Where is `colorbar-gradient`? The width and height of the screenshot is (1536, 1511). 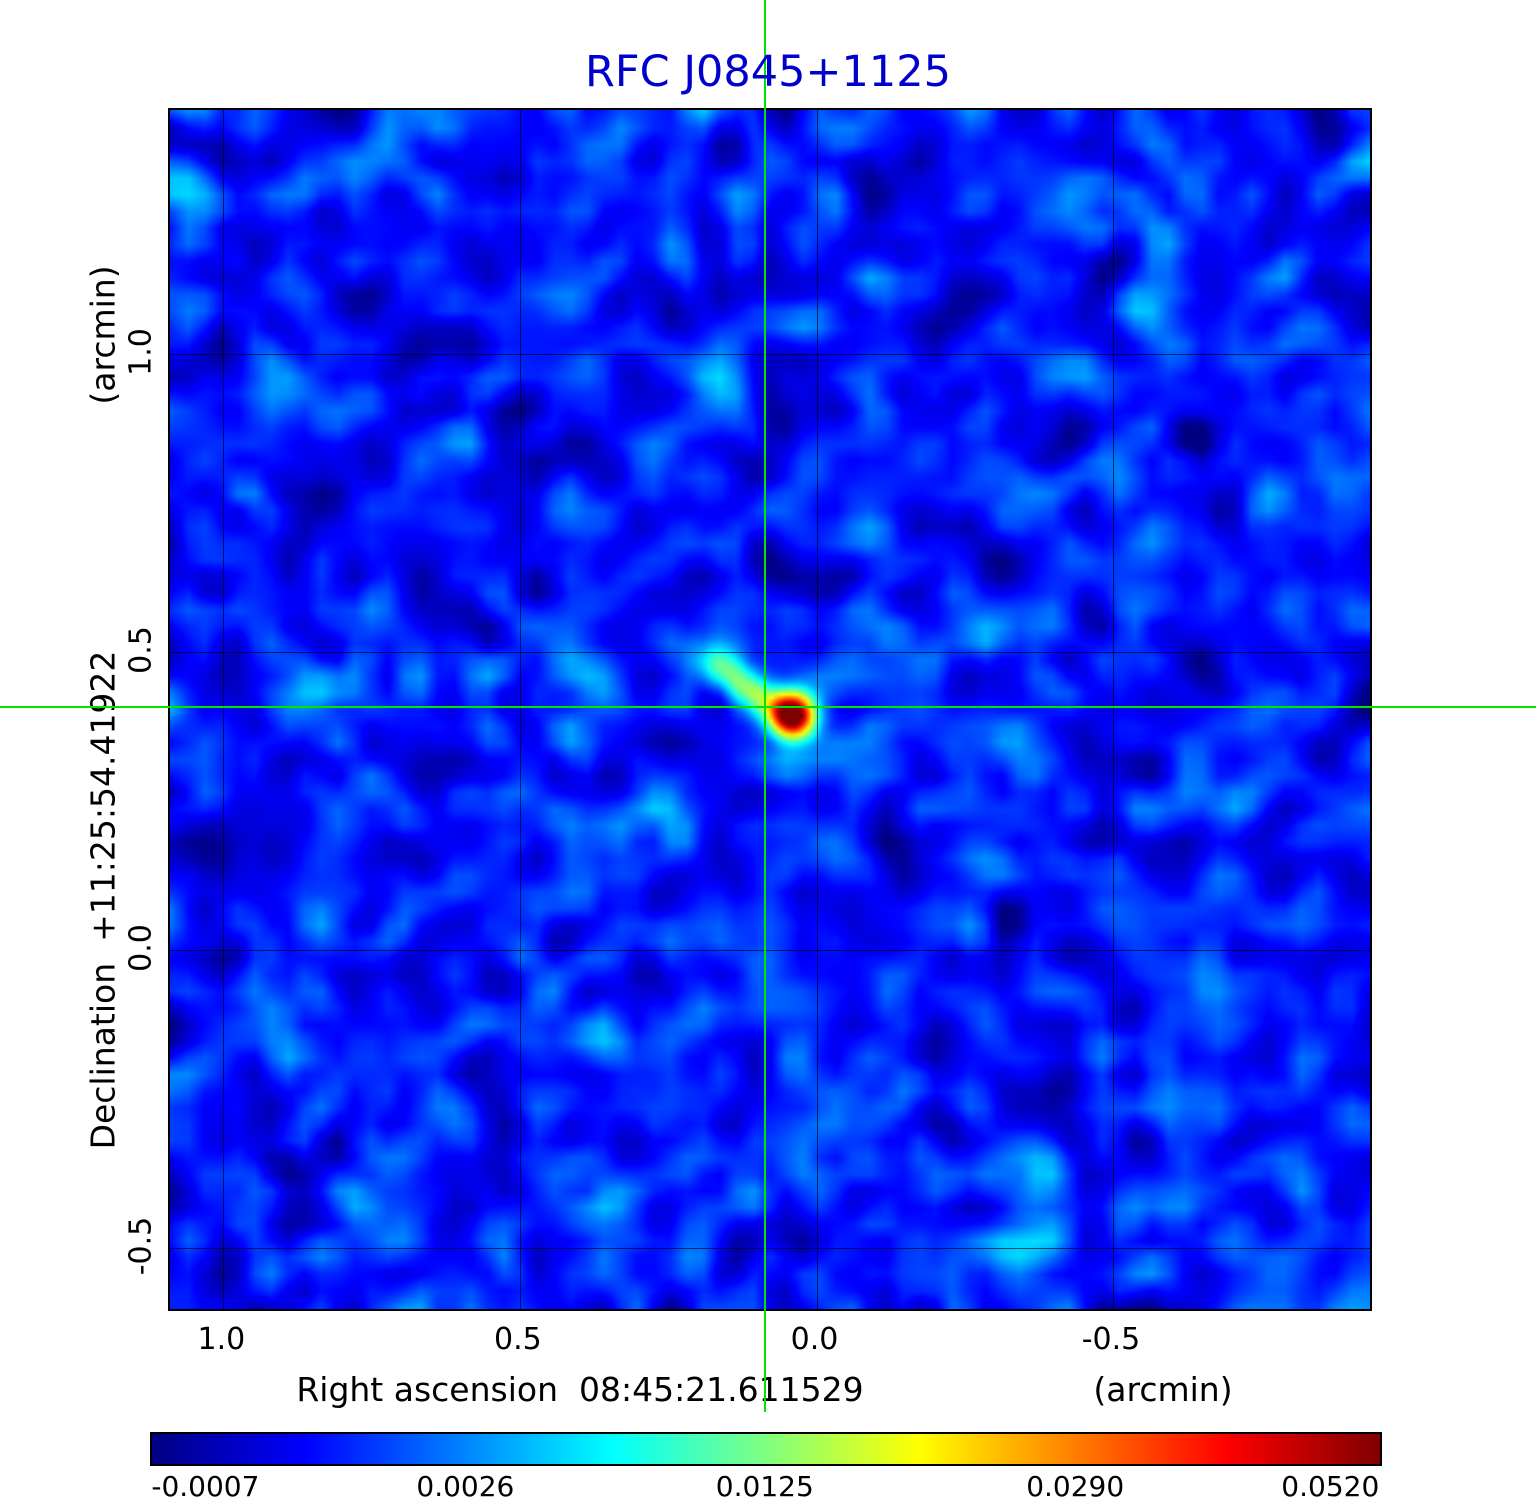
colorbar-gradient is located at coordinates (766, 1449).